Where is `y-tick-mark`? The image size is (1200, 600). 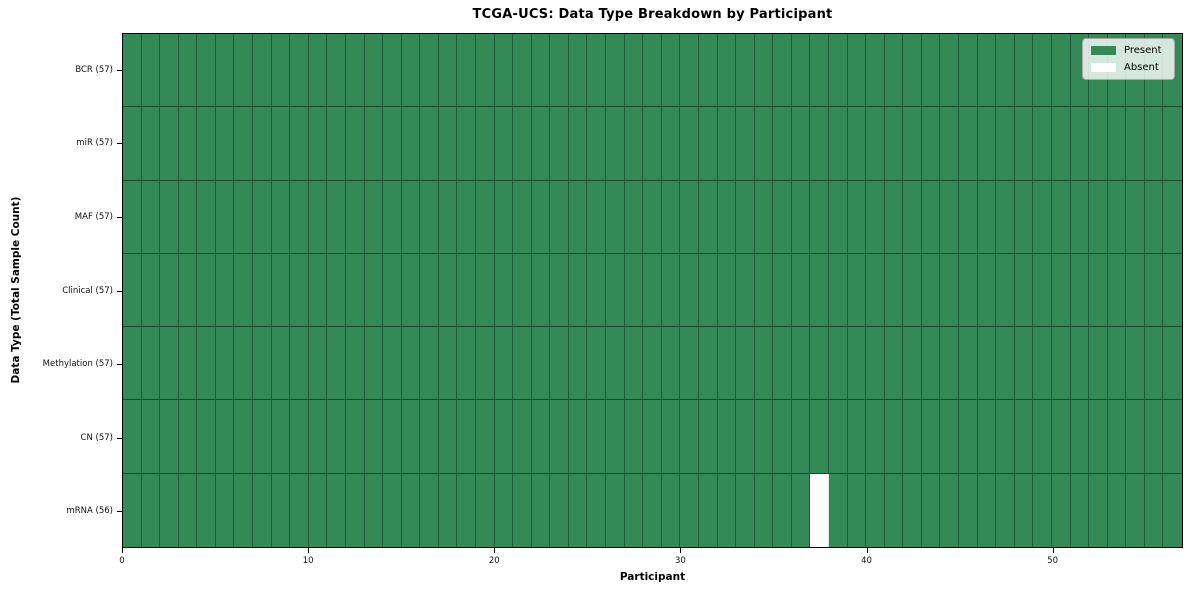 y-tick-mark is located at coordinates (119, 365).